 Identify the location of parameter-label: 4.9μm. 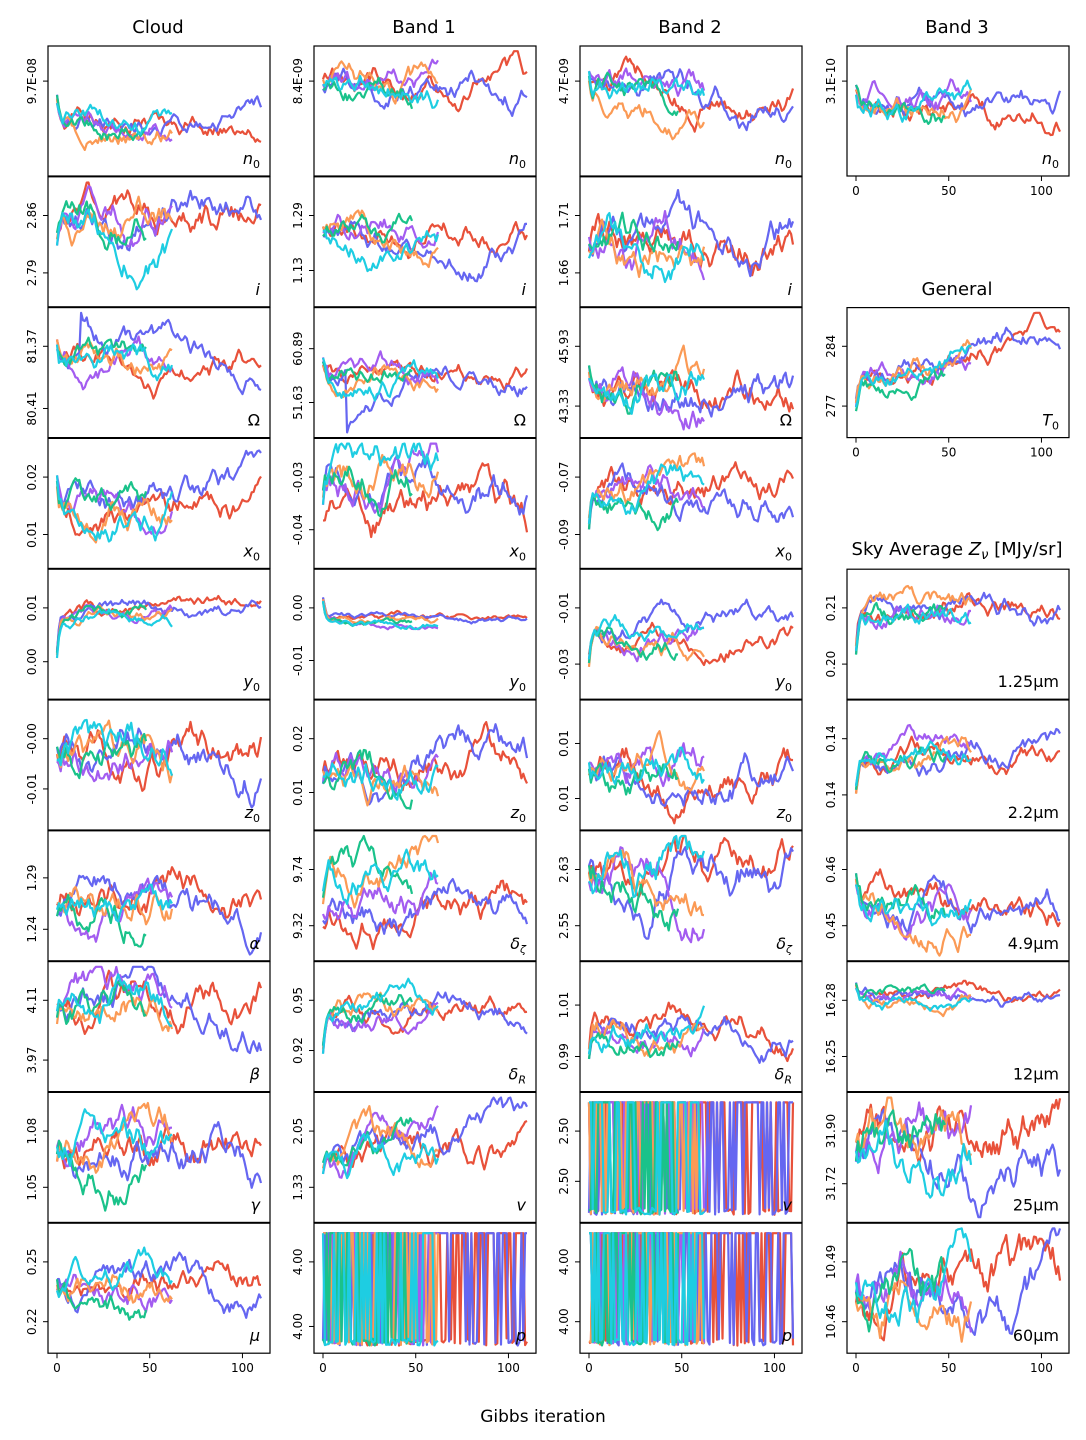
(1033, 943).